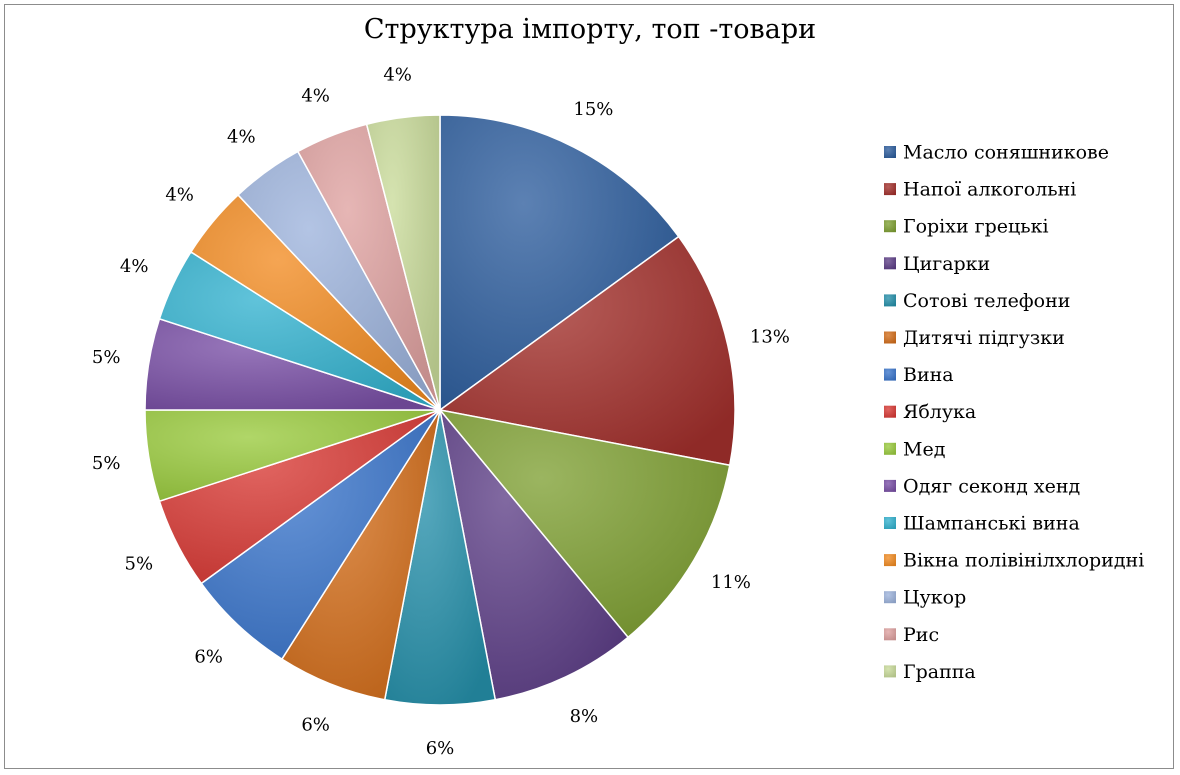 Image resolution: width=1180 pixels, height=775 pixels. I want to click on slice-label-1: 15%, so click(593, 109).